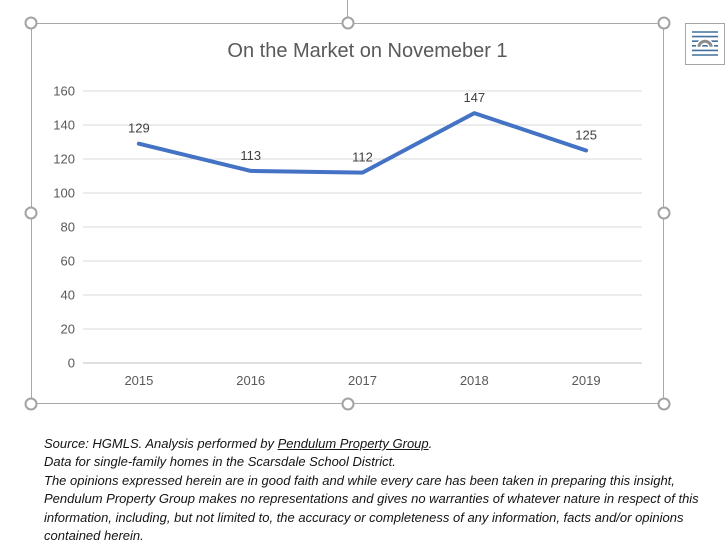 The width and height of the screenshot is (726, 547). What do you see at coordinates (362, 157) in the screenshot?
I see `svg-text: 112` at bounding box center [362, 157].